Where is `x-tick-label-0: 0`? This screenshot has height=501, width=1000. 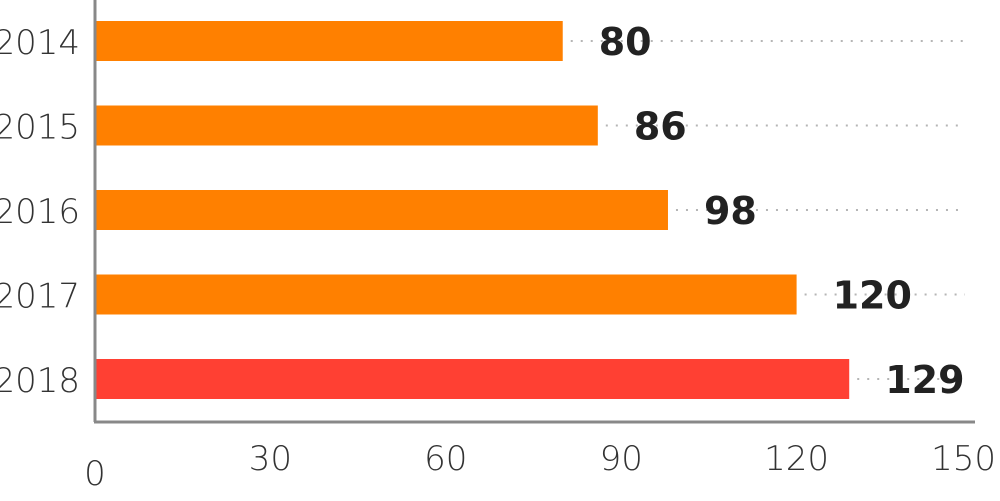
x-tick-label-0: 0 is located at coordinates (95, 474).